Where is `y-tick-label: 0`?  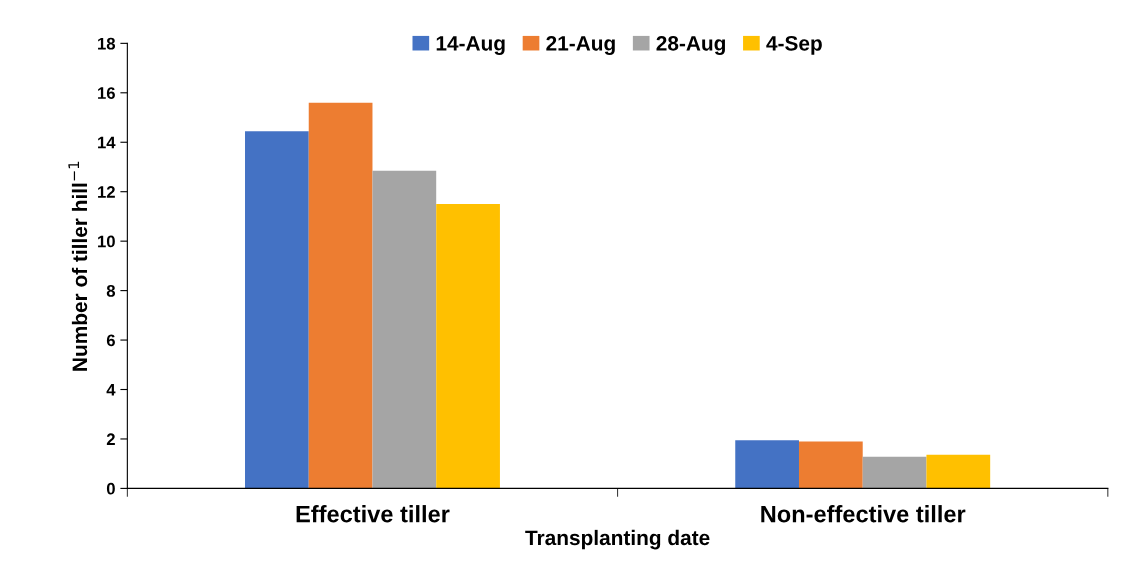
y-tick-label: 0 is located at coordinates (110, 488).